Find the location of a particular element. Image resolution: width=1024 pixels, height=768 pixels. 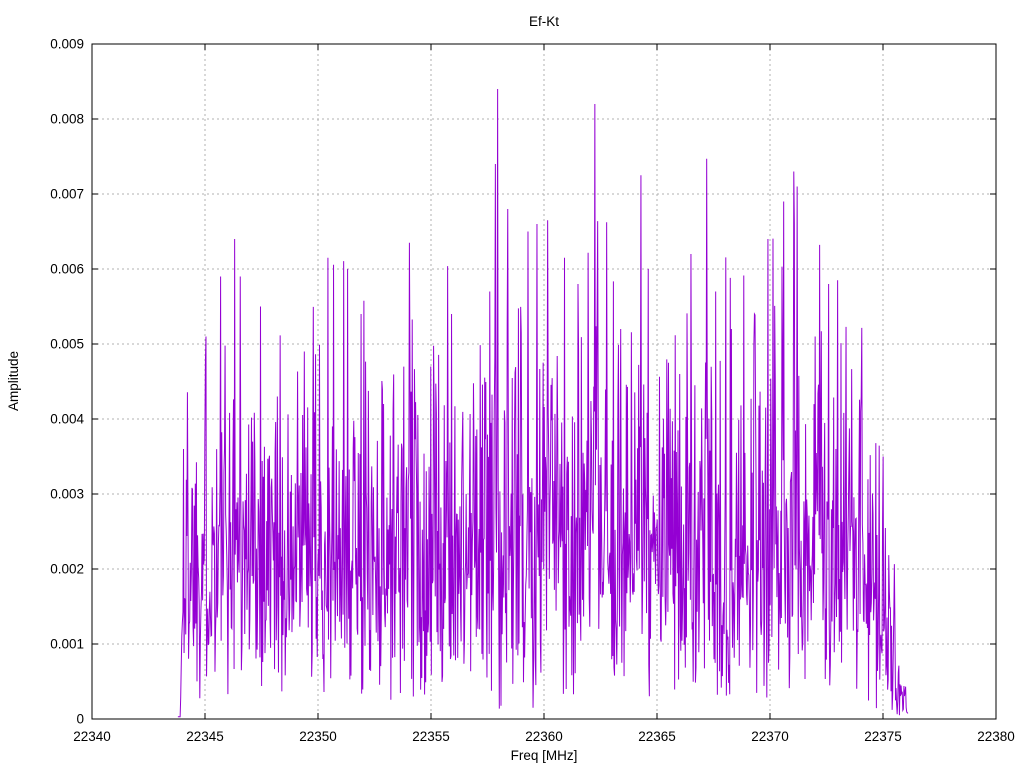

x-tick-label: 22370 is located at coordinates (770, 736).